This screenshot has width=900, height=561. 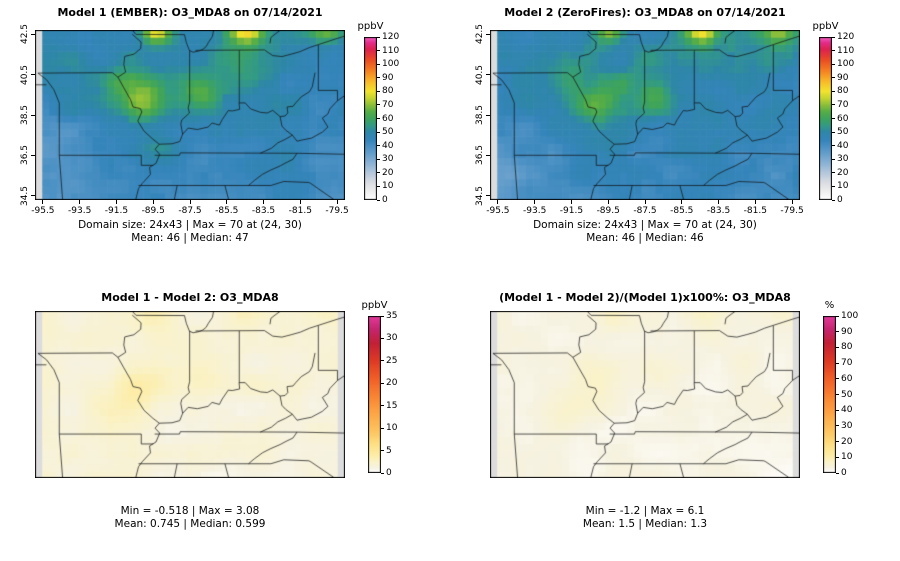 What do you see at coordinates (755, 211) in the screenshot?
I see `x-tick-label: -81.5` at bounding box center [755, 211].